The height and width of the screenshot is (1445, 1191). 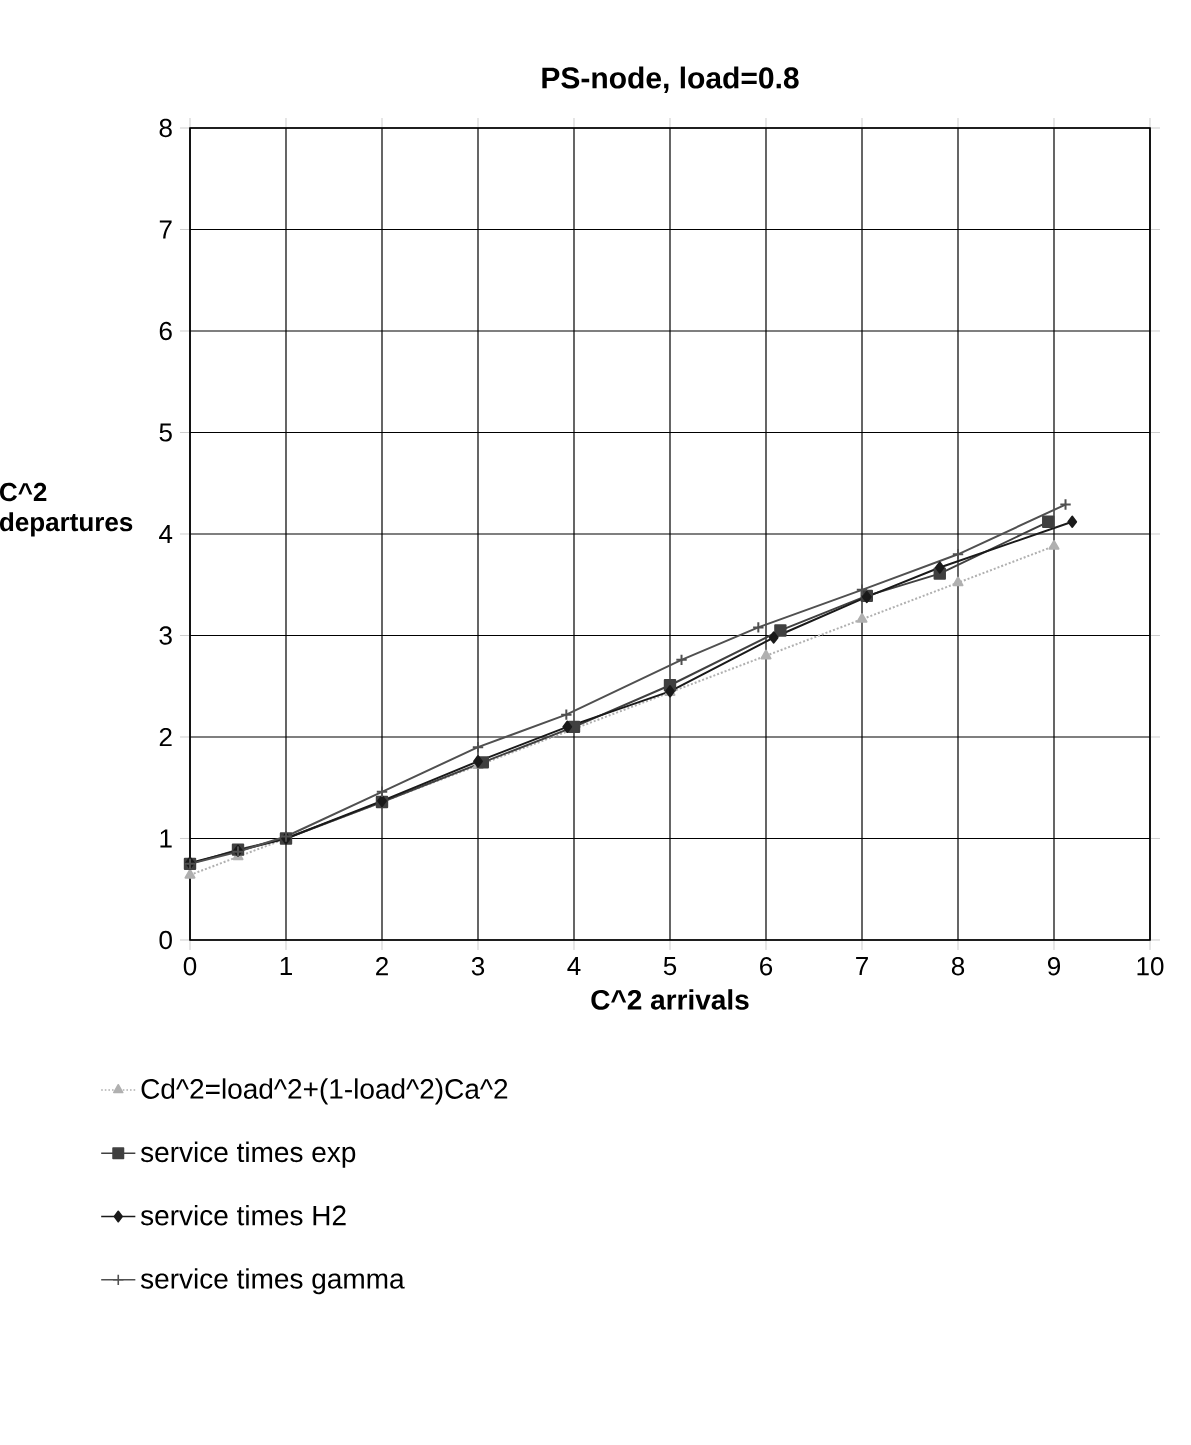 What do you see at coordinates (670, 999) in the screenshot?
I see `x-axis-title: C^2 arrivals` at bounding box center [670, 999].